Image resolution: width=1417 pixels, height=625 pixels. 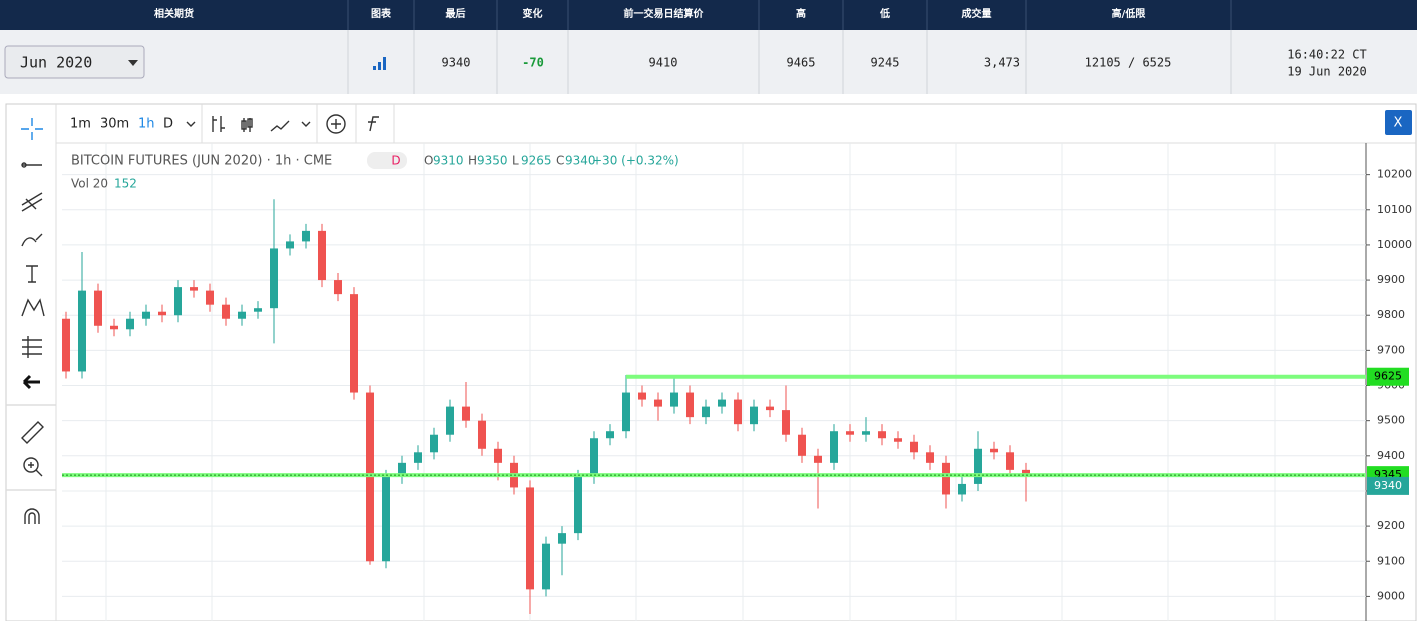 I want to click on legend-badge, so click(x=387, y=160).